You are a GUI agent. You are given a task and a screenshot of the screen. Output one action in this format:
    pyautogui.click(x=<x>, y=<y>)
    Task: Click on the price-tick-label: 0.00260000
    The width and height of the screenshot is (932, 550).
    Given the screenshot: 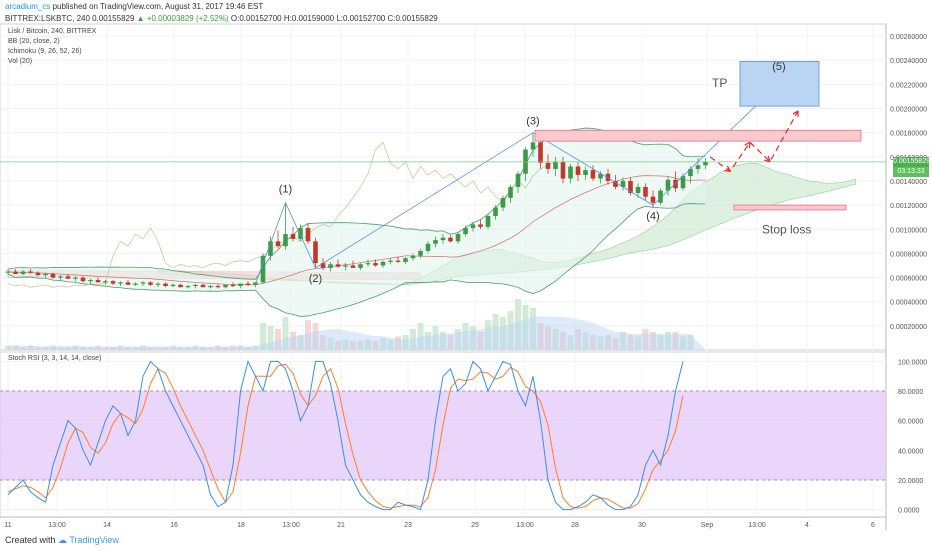 What is the action you would take?
    pyautogui.click(x=908, y=37)
    